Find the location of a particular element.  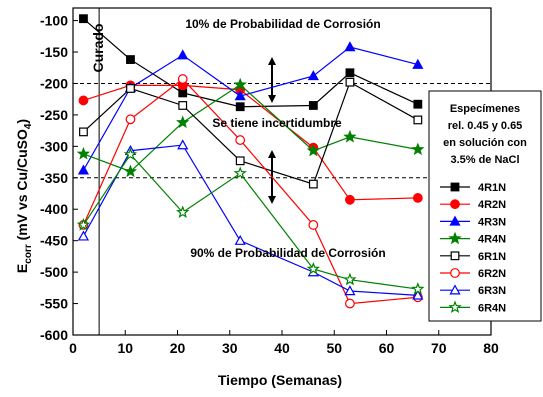

legend-item-4R1N: 4R1N is located at coordinates (473, 188).